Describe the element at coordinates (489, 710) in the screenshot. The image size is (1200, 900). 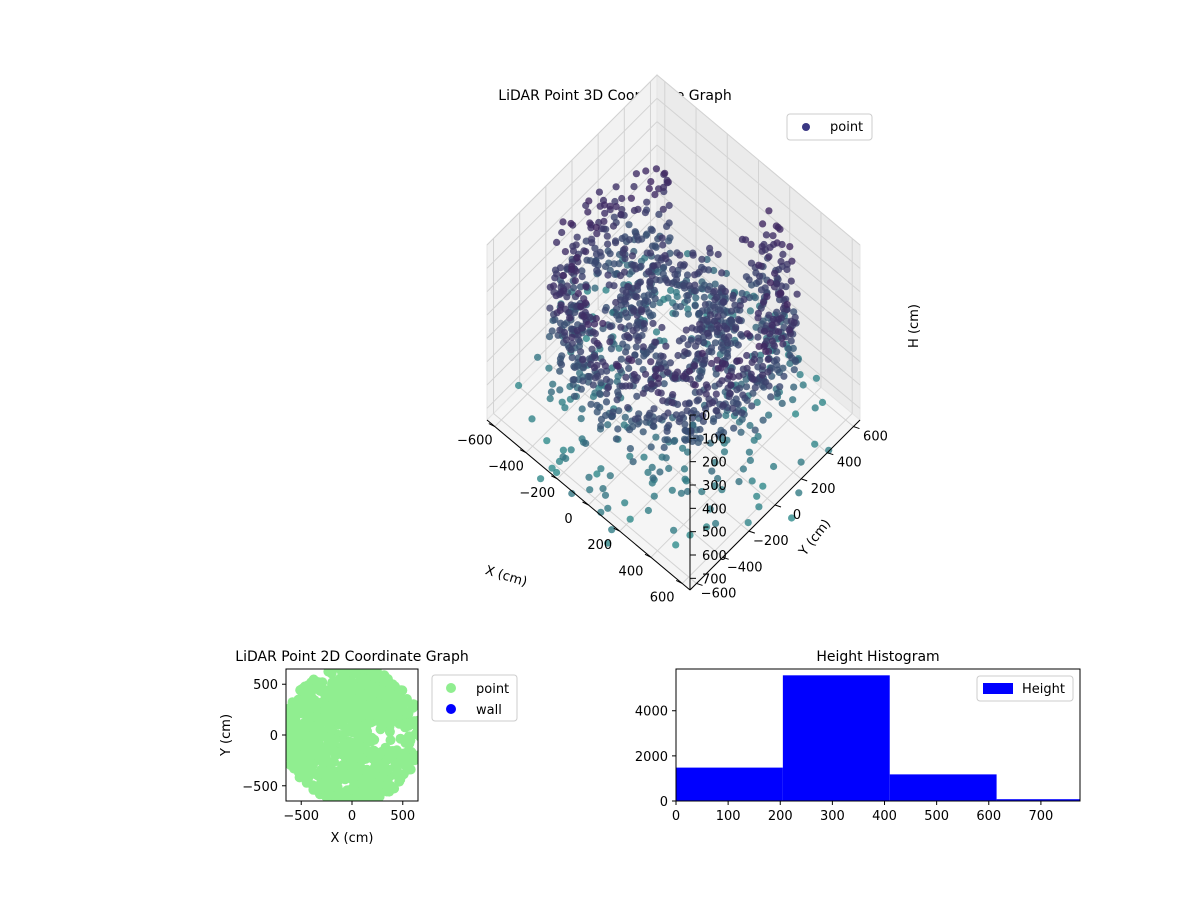
I see `chart-2d-legend-wall-label: wall` at that location.